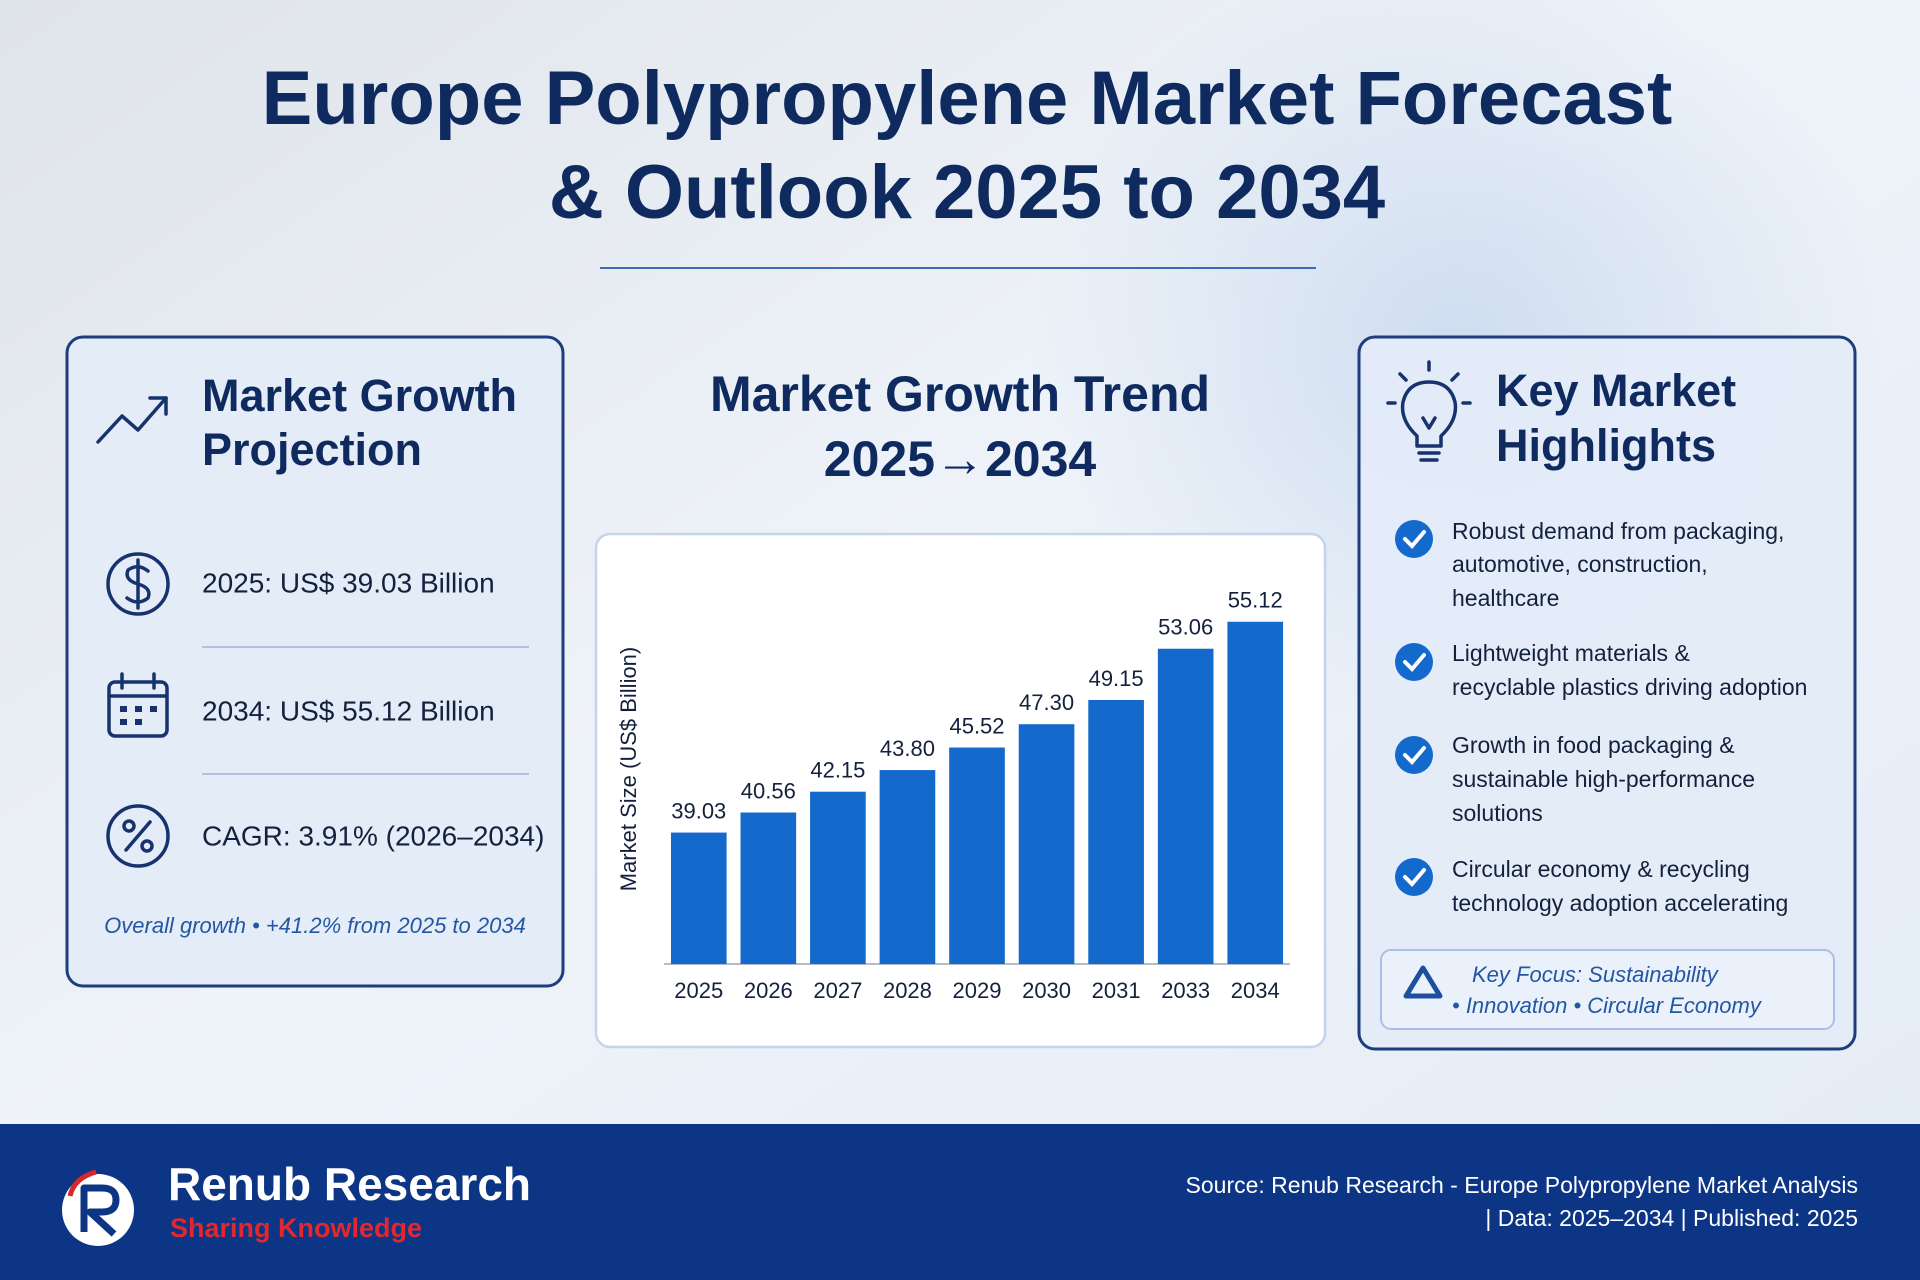 The height and width of the screenshot is (1280, 1920). Describe the element at coordinates (1571, 653) in the screenshot. I see `highlight-text: Lightweight materials &` at that location.